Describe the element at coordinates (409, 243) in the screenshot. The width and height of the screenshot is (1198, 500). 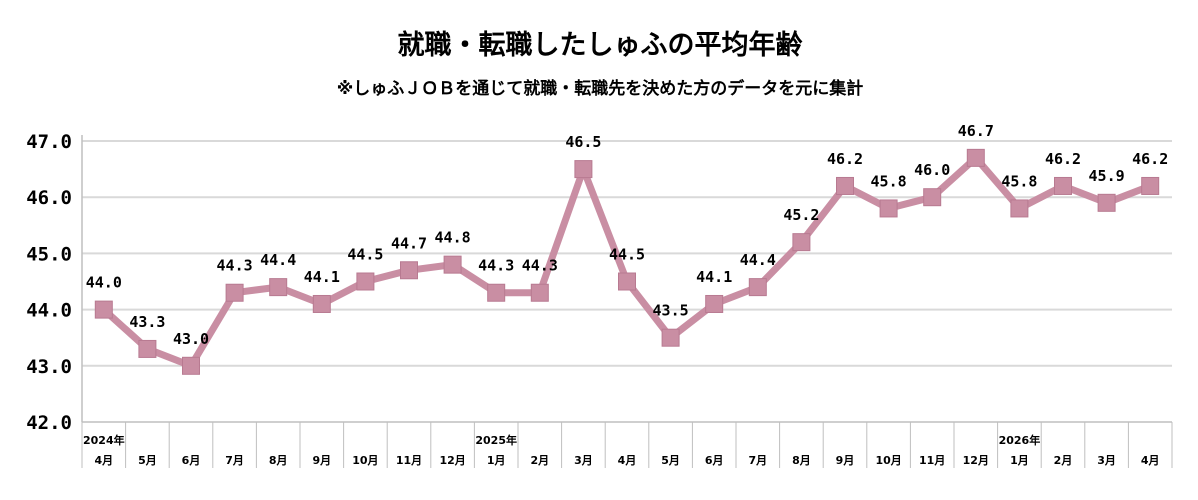
I see `data-label: 44.7` at that location.